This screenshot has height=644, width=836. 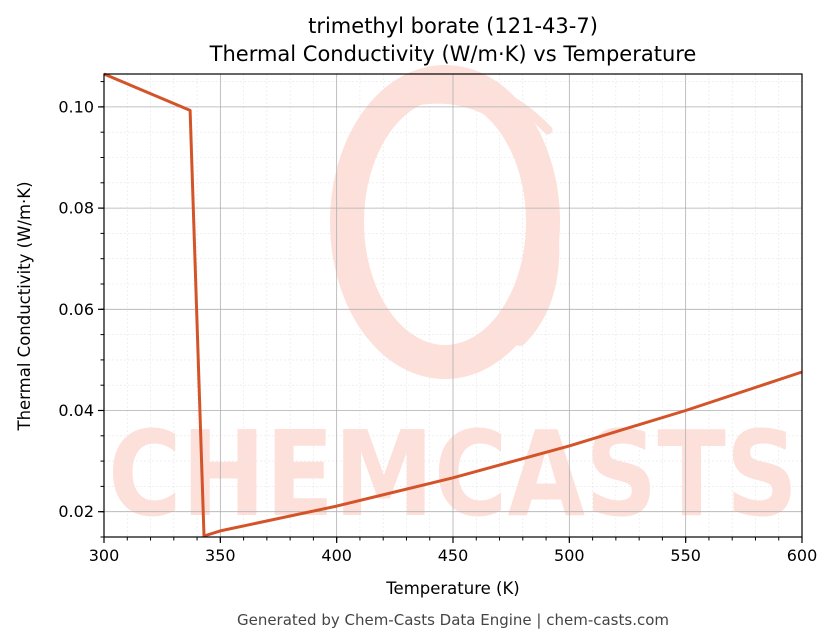 I want to click on x-axis-label: Temperature (K), so click(x=452, y=588).